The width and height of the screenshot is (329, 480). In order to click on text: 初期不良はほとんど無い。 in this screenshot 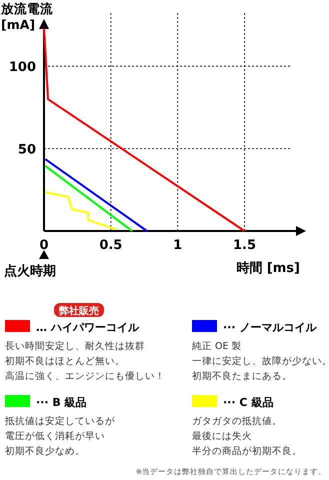, I will do `click(65, 361)`.